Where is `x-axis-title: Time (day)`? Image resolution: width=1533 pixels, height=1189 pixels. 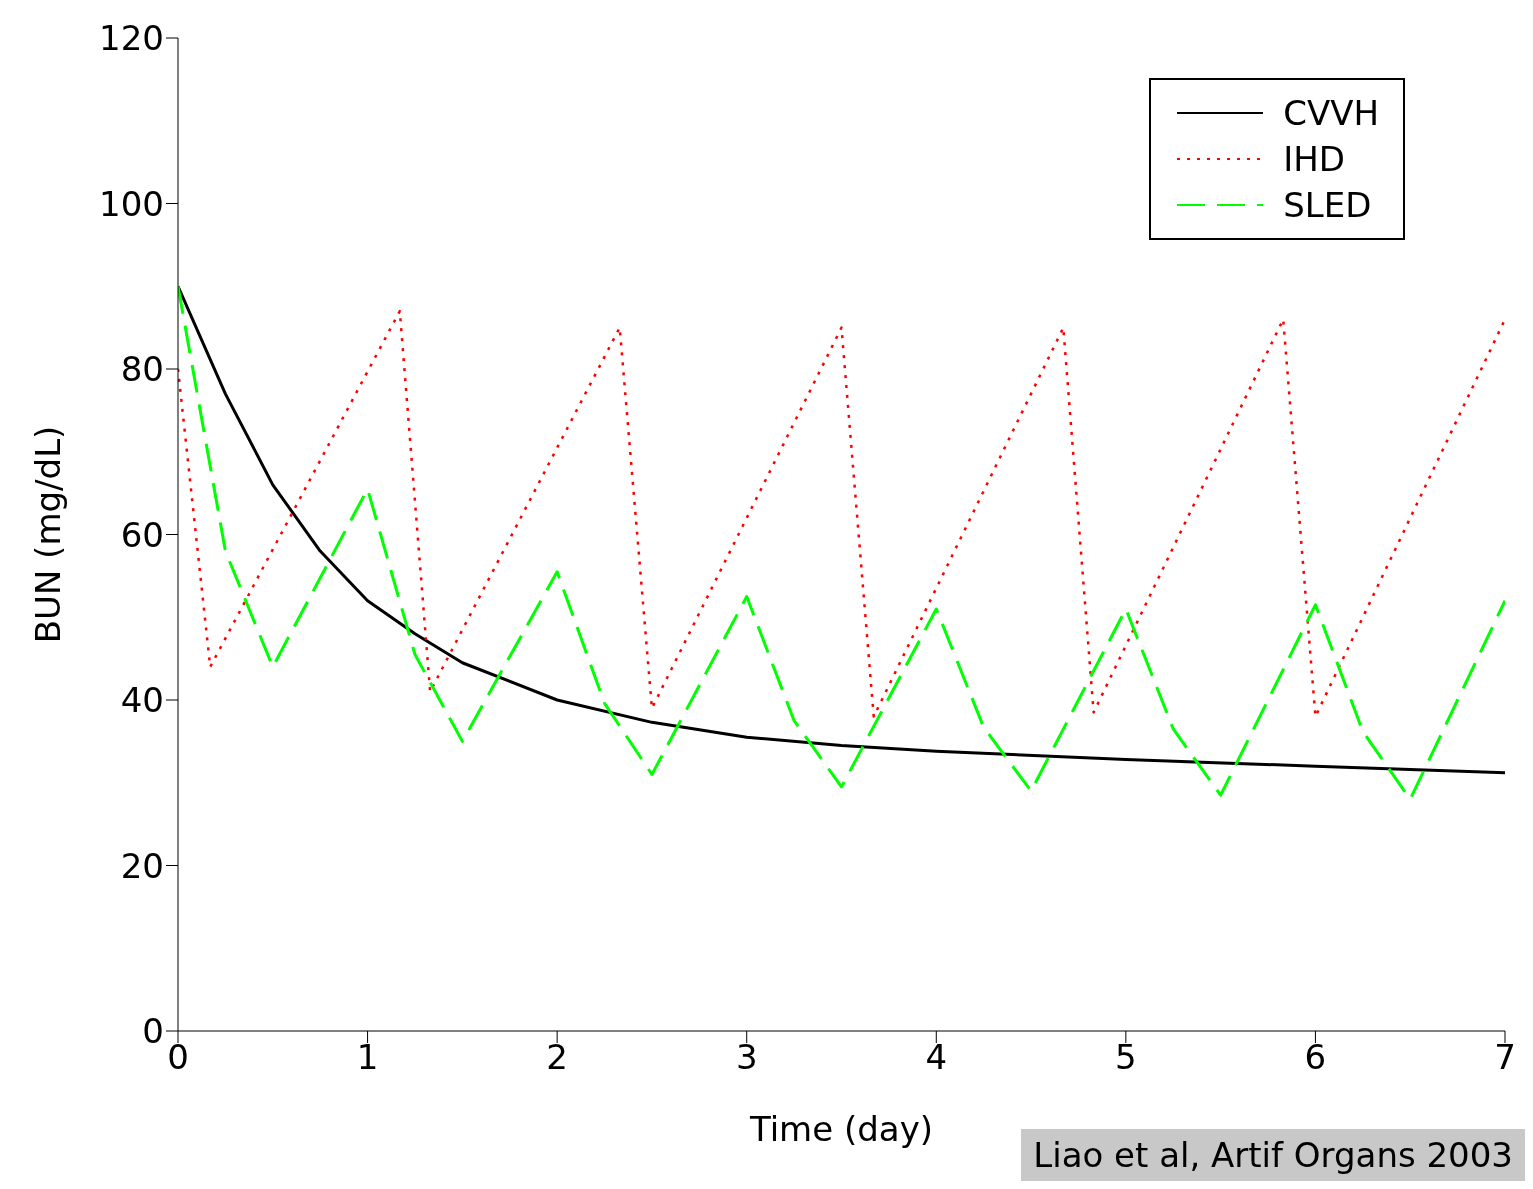 x-axis-title: Time (day) is located at coordinates (841, 1129).